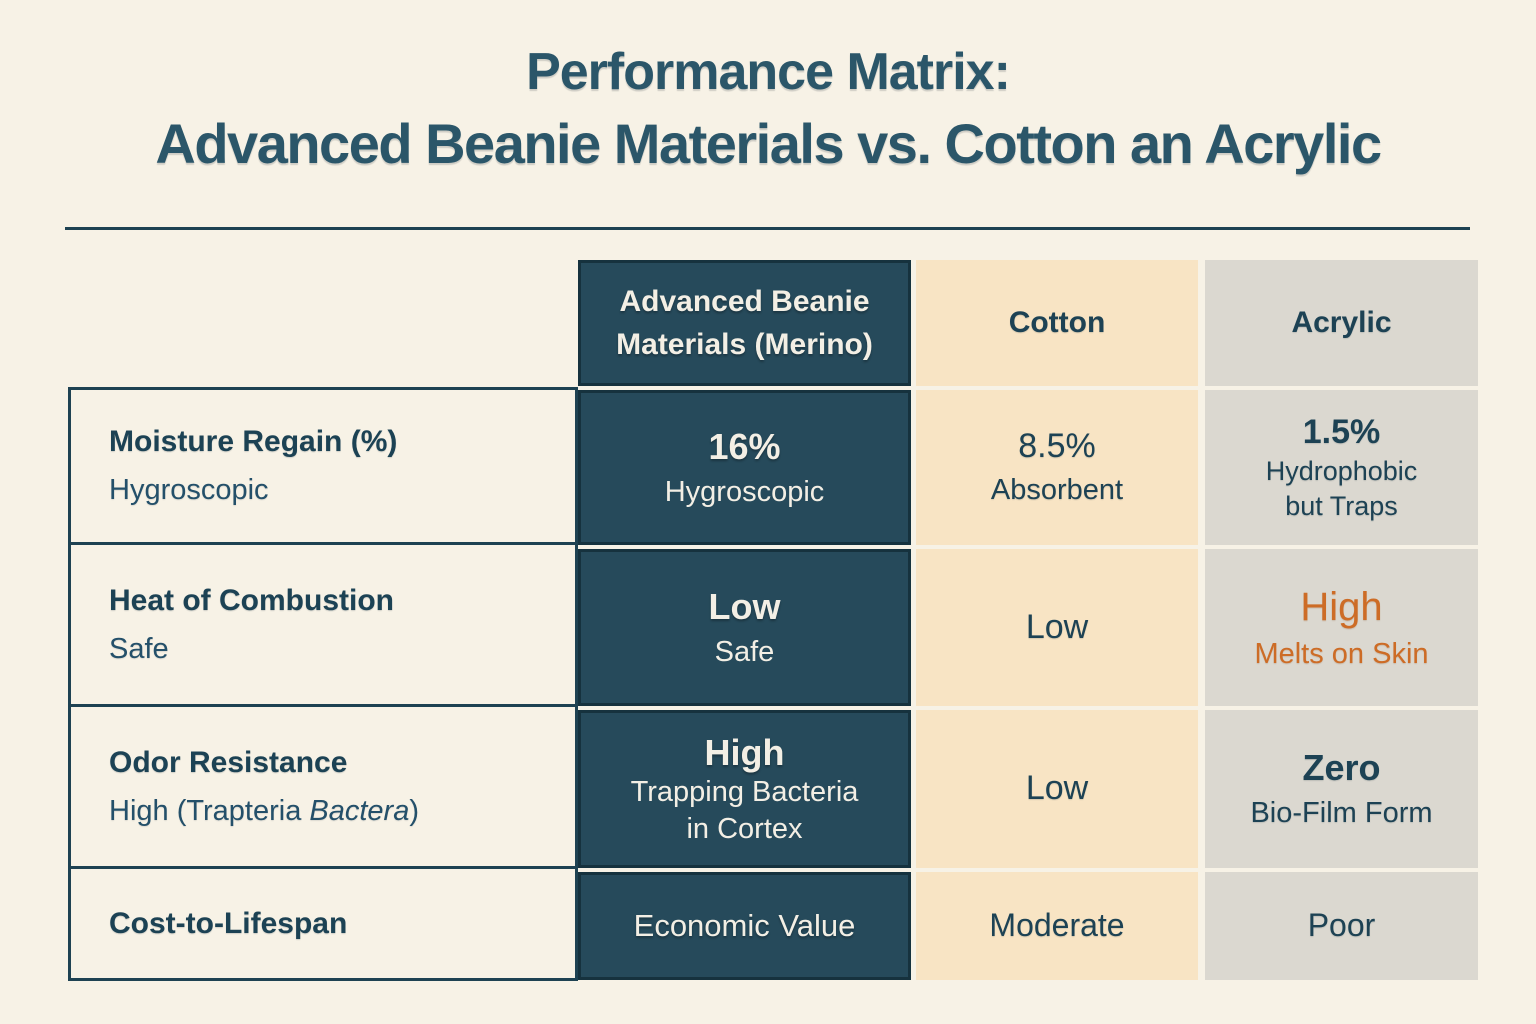 This screenshot has width=1536, height=1024. I want to click on cell-cotton-cost-value: Moderate, so click(1057, 925).